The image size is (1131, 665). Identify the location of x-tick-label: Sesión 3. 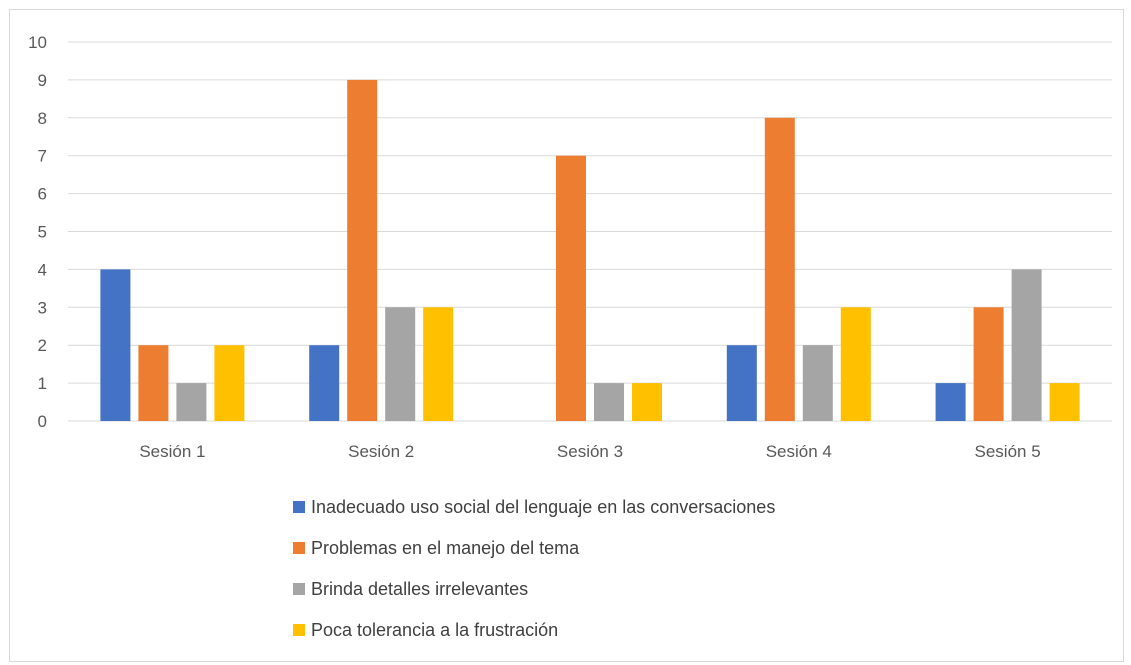
(590, 451).